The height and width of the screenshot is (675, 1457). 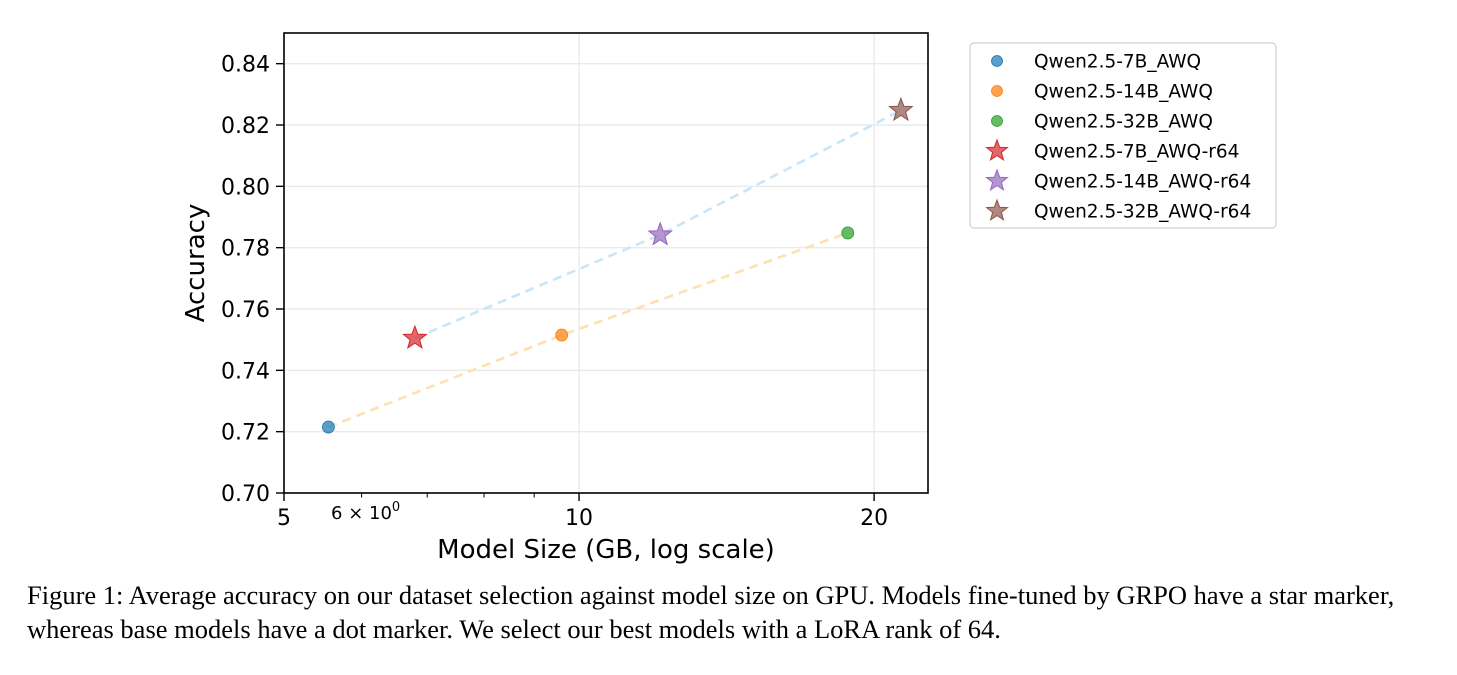 I want to click on y-axis-ticks: 0.70 0.72 0.74 0.76 0.78 0.80 0.82 0.84, so click(x=252, y=280).